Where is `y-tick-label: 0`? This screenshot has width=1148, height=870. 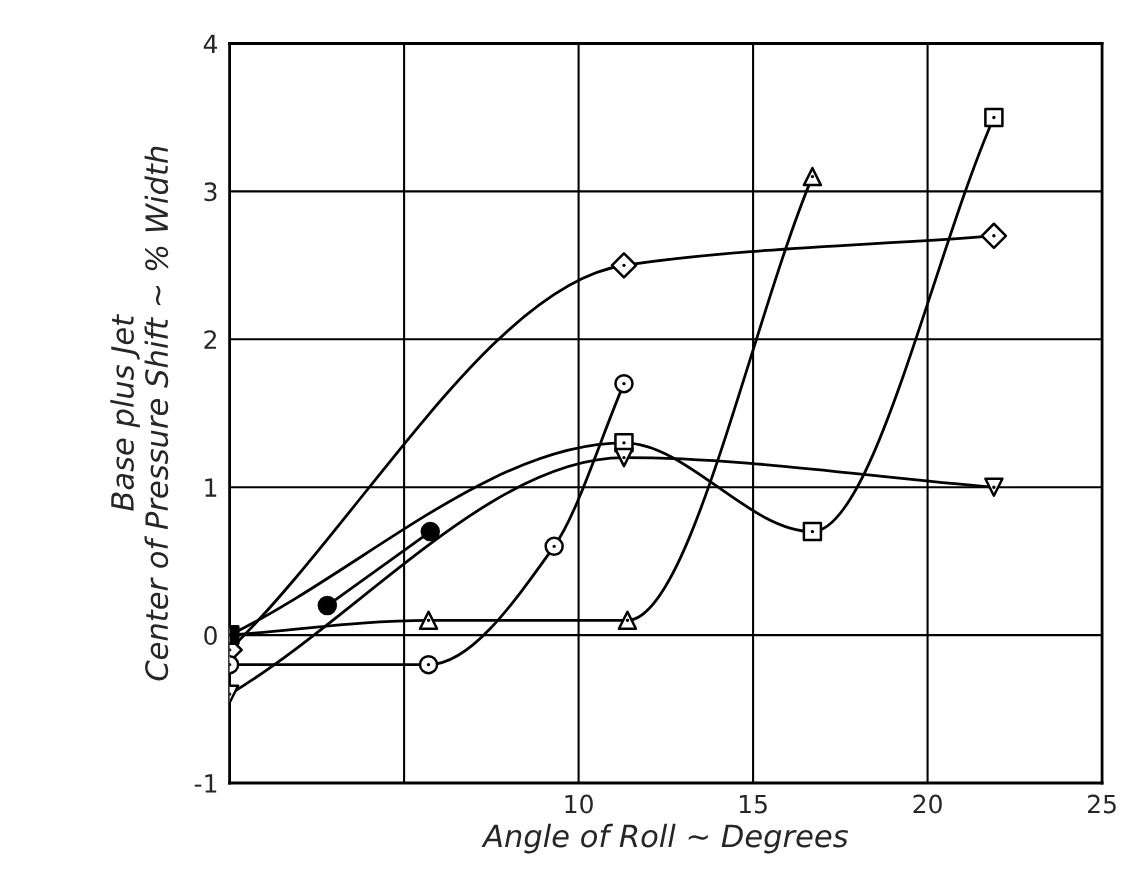 y-tick-label: 0 is located at coordinates (210, 635).